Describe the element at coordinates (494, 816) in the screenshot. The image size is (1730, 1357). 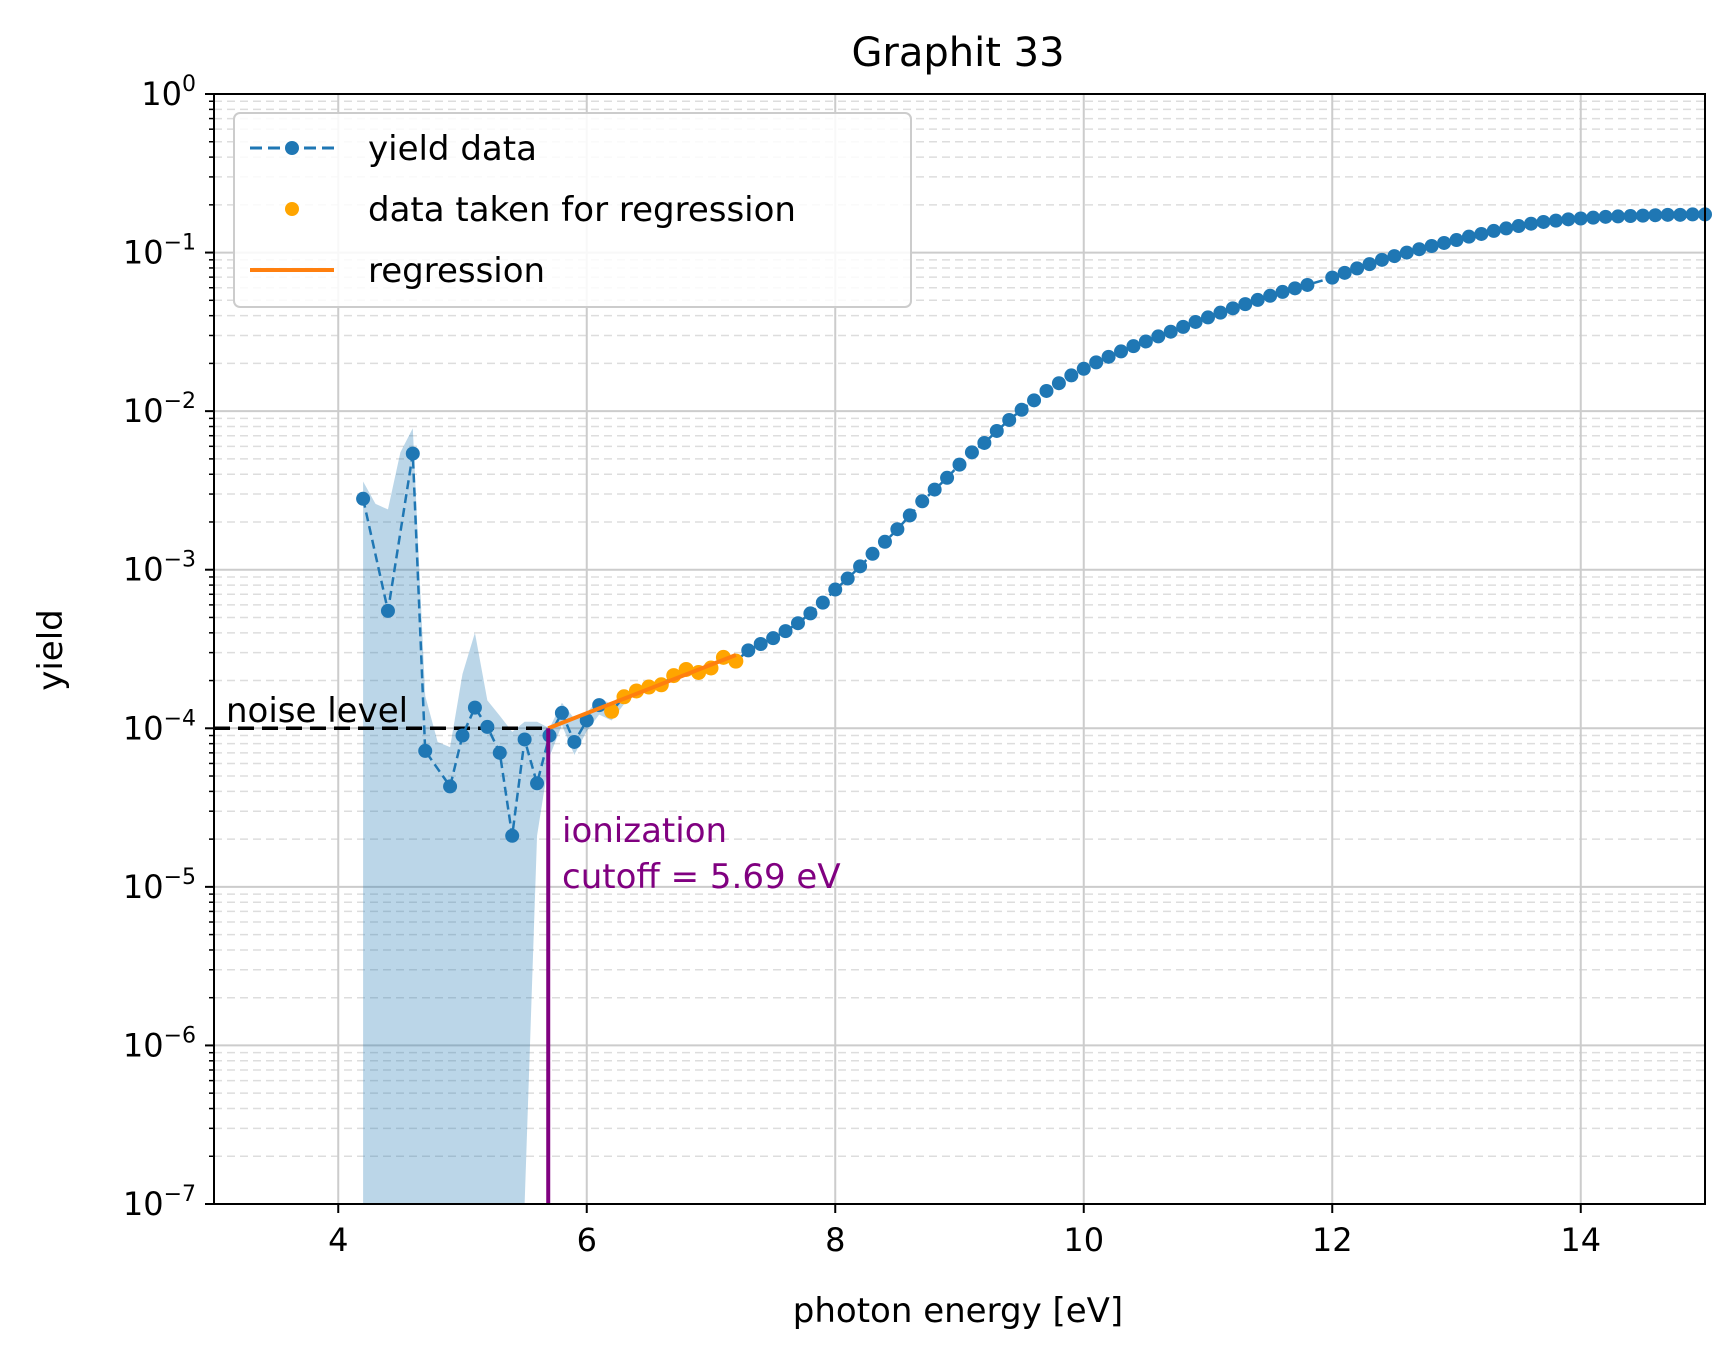
I see `uncertainty-band-area` at that location.